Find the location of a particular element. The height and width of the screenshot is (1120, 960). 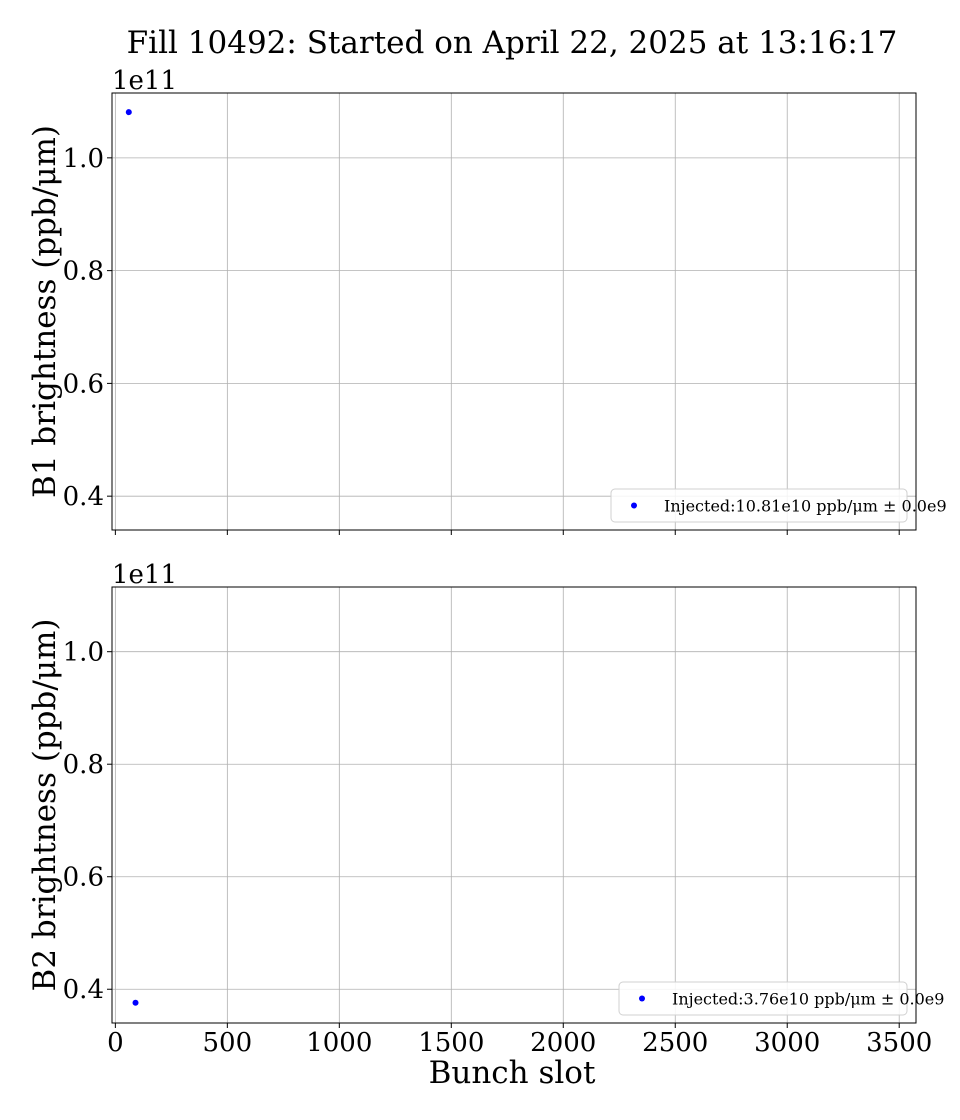

x-tick-label: 1500 is located at coordinates (451, 1043).